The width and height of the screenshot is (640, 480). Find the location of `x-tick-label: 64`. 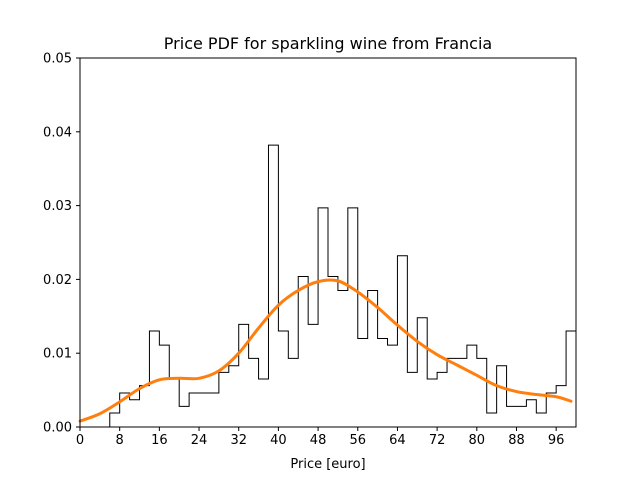

x-tick-label: 64 is located at coordinates (397, 440).